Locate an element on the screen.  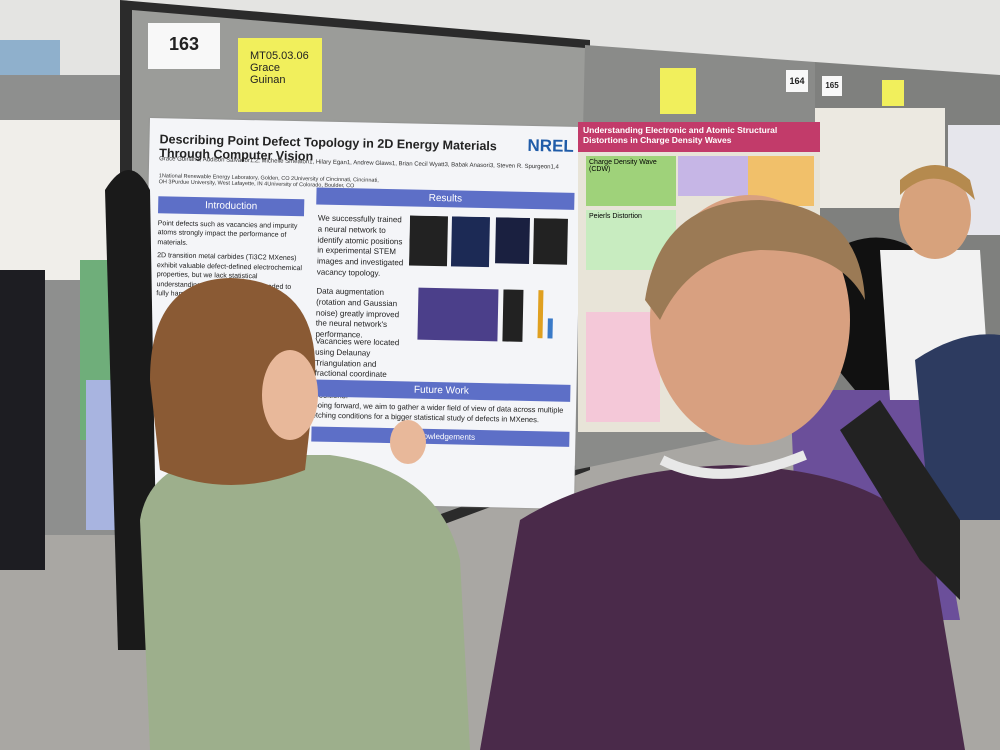
window is located at coordinates (30, 60).